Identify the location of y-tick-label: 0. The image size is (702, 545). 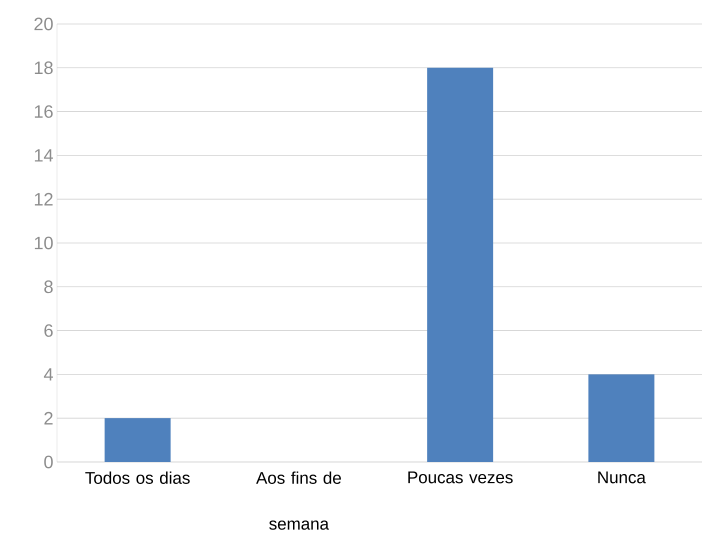
(48, 462).